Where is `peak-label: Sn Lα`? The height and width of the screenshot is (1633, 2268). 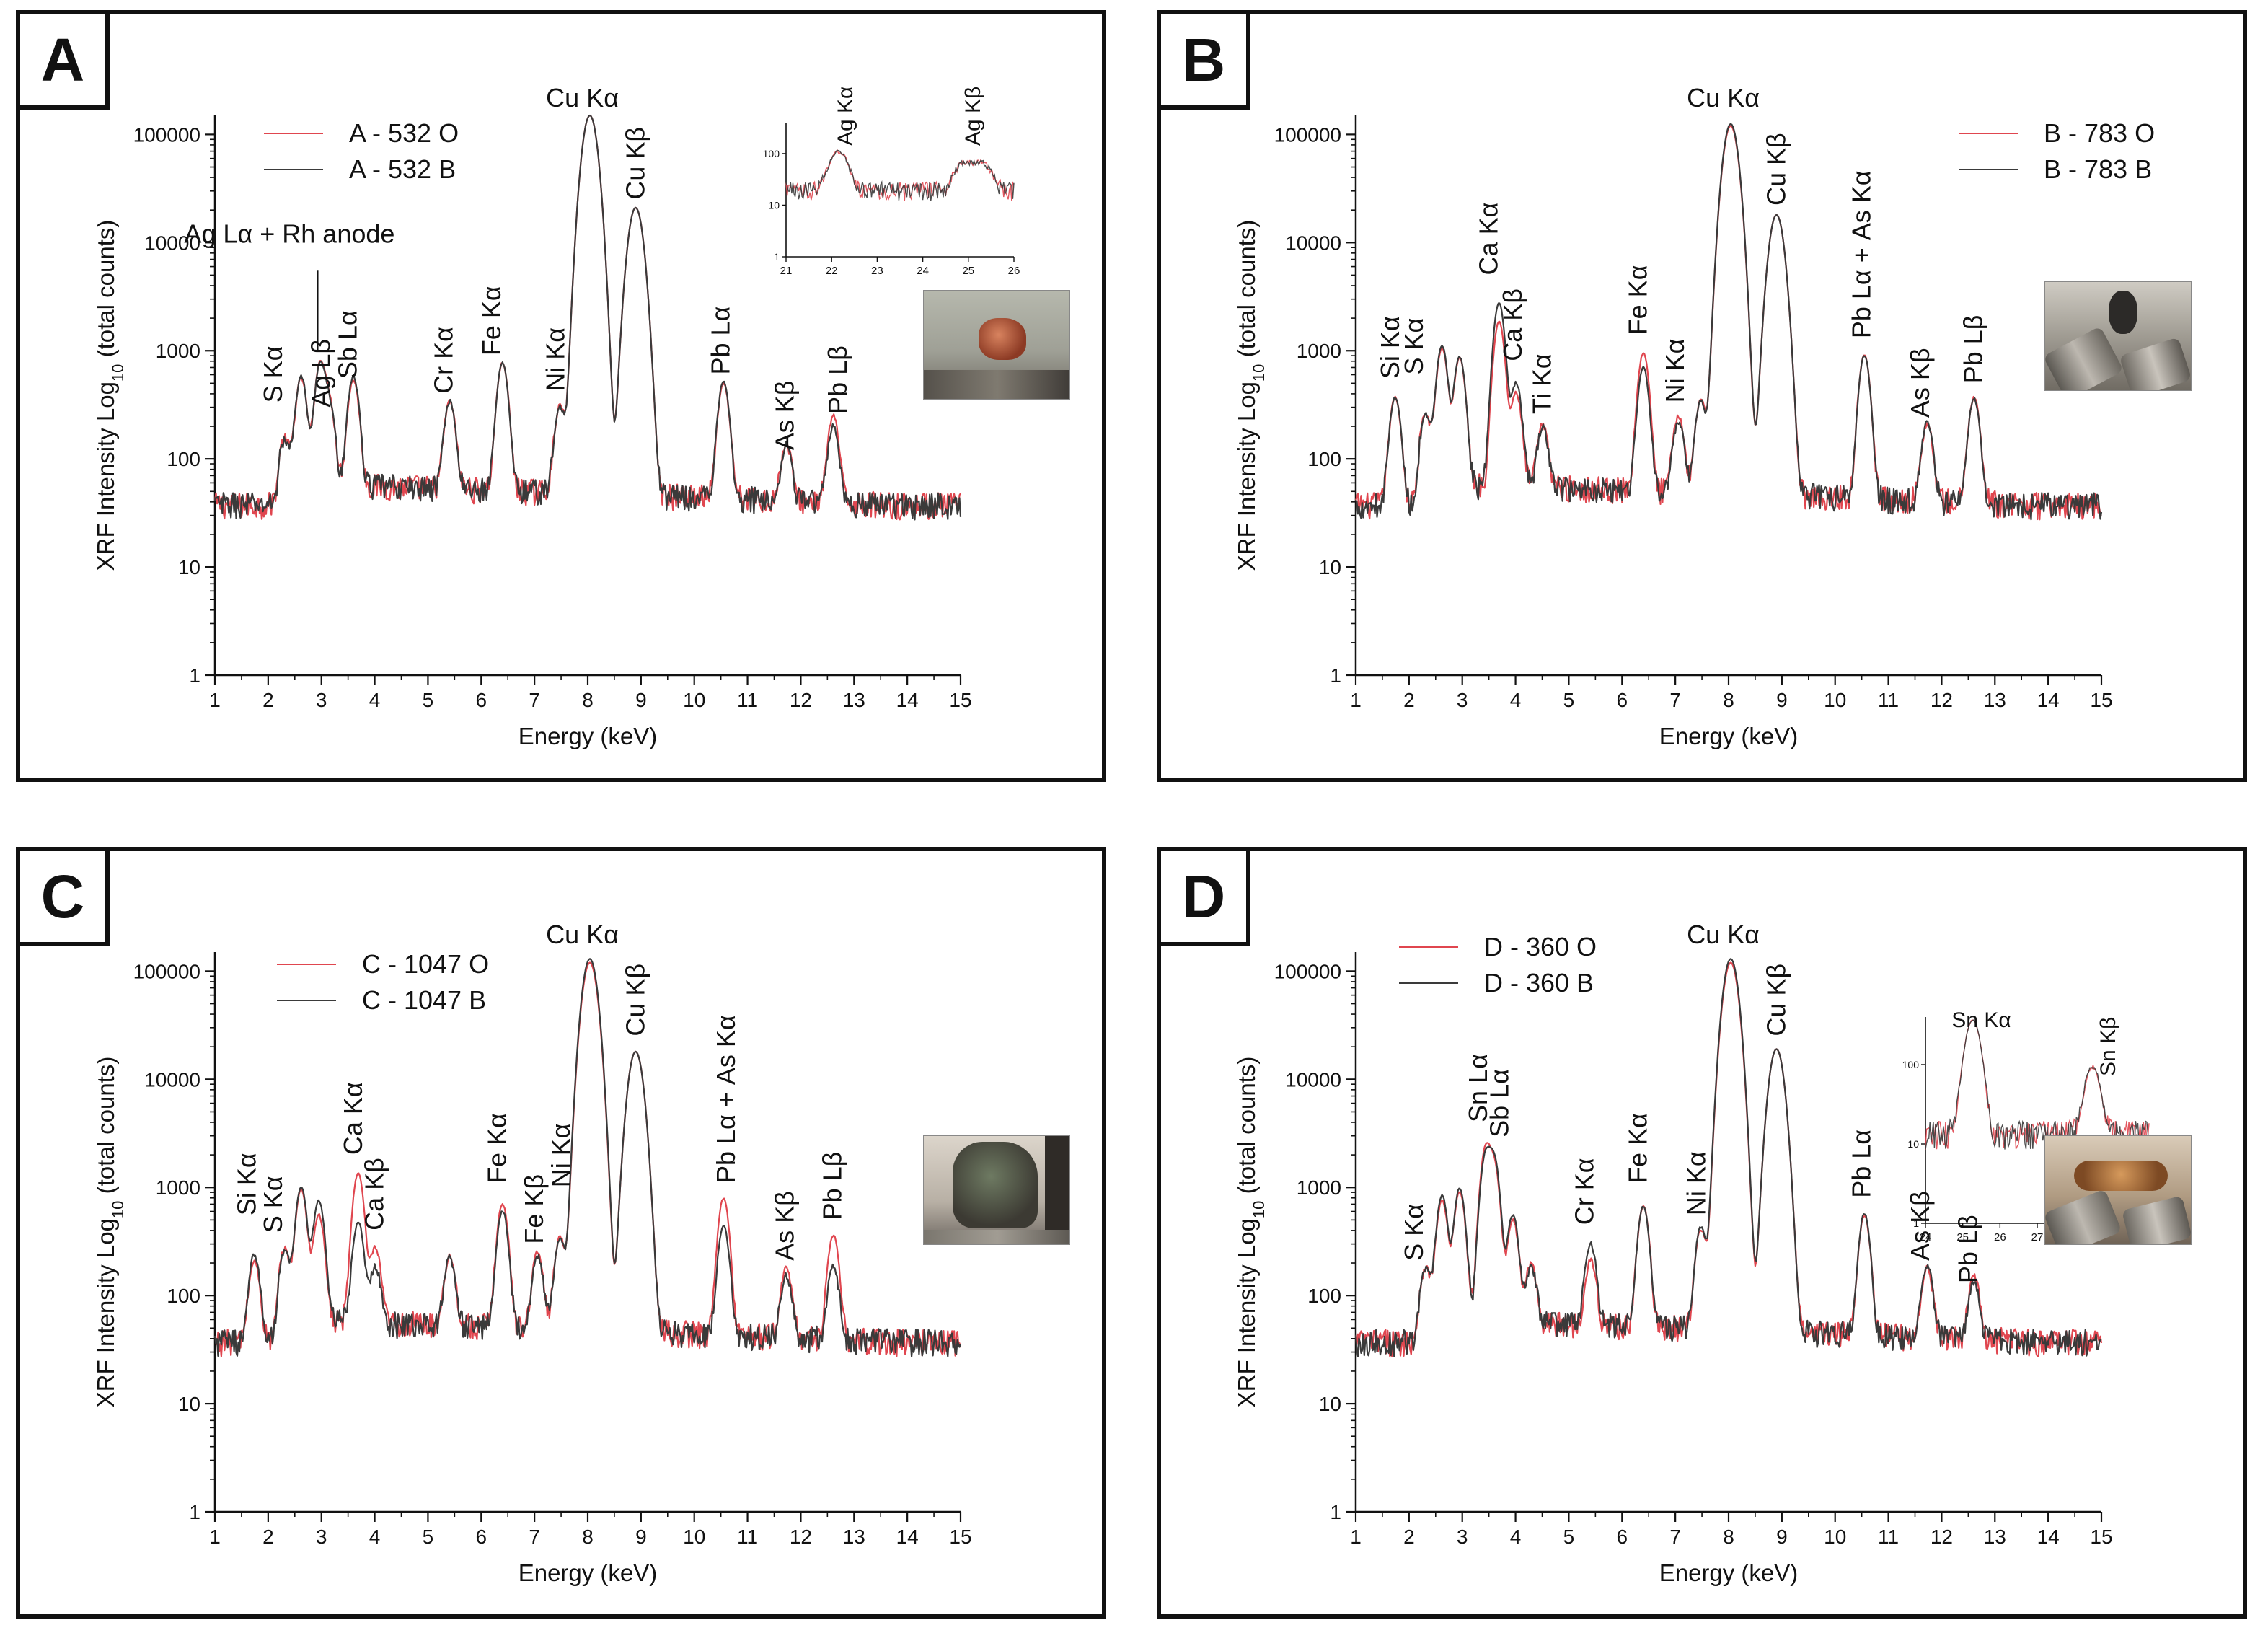
peak-label: Sn Lα is located at coordinates (1478, 1088).